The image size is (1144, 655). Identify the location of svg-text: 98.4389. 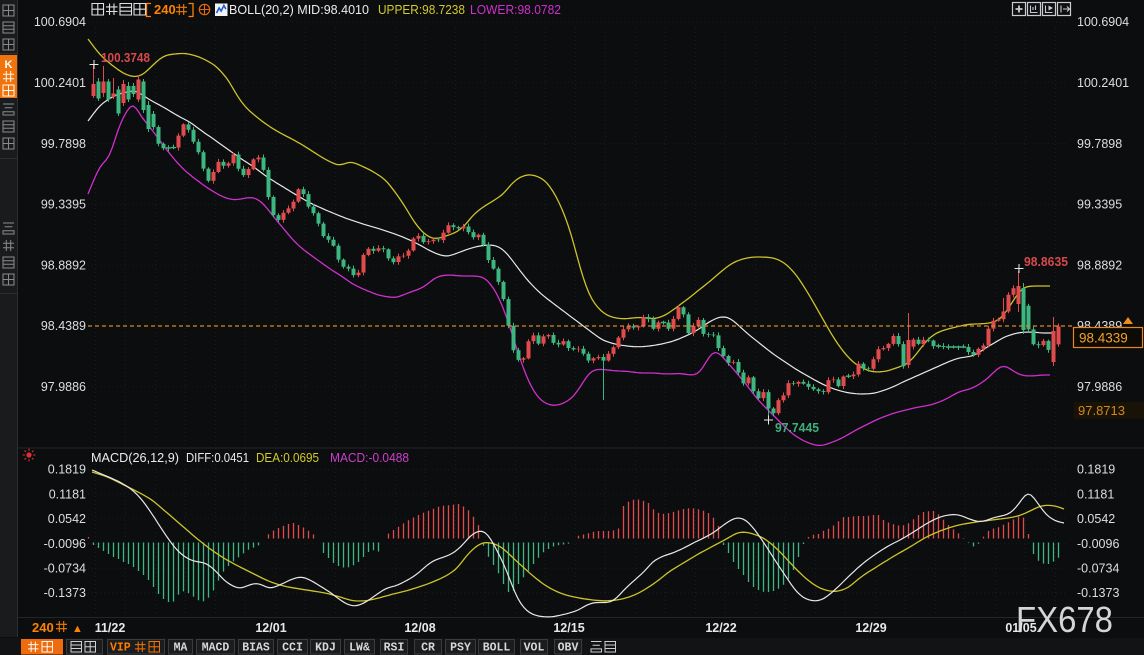
(63, 326).